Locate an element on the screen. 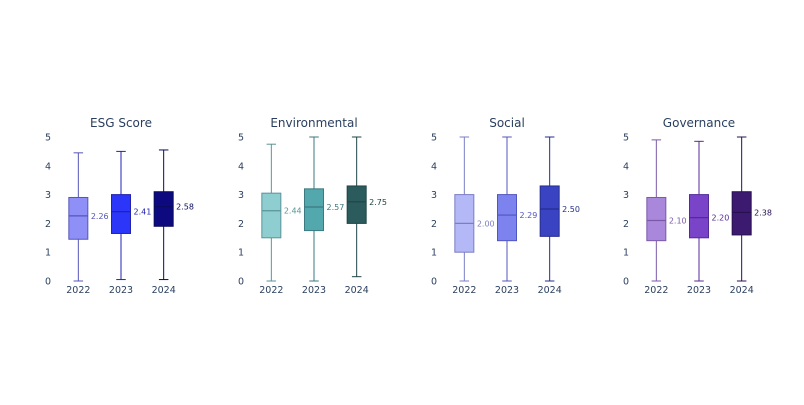 The image size is (804, 405). median-label: 2.29 is located at coordinates (529, 215).